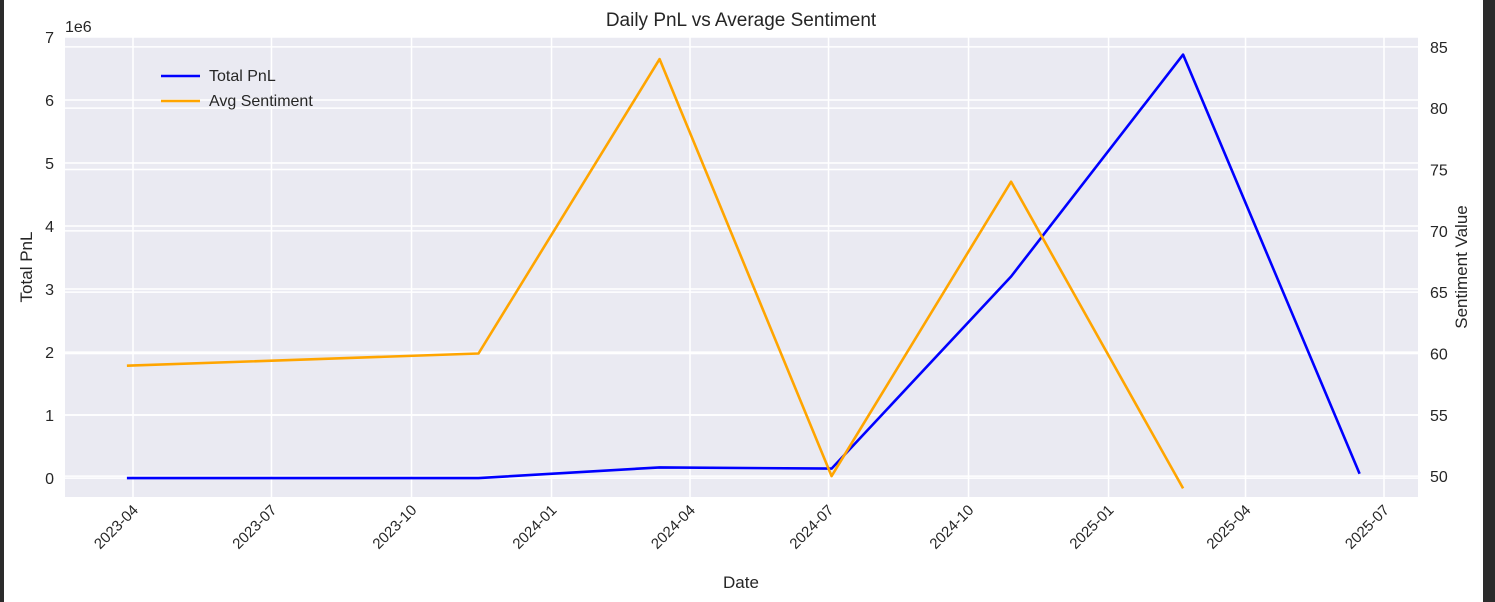 This screenshot has height=602, width=1495. I want to click on x-tick-label: 2024-04, so click(673, 527).